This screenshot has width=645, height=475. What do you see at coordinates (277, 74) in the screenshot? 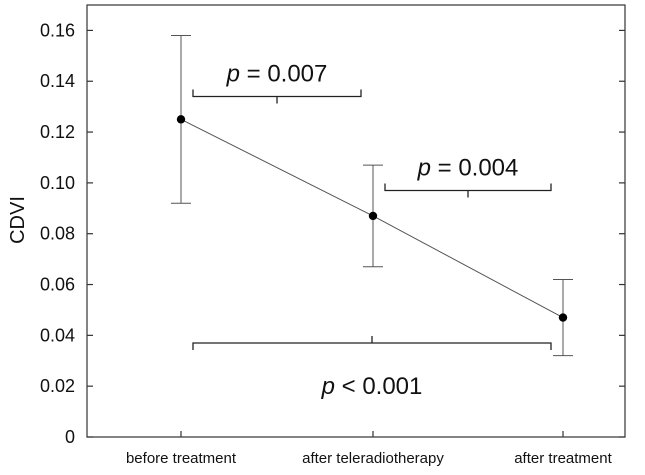
I see `p-value-label: p = 0.007` at bounding box center [277, 74].